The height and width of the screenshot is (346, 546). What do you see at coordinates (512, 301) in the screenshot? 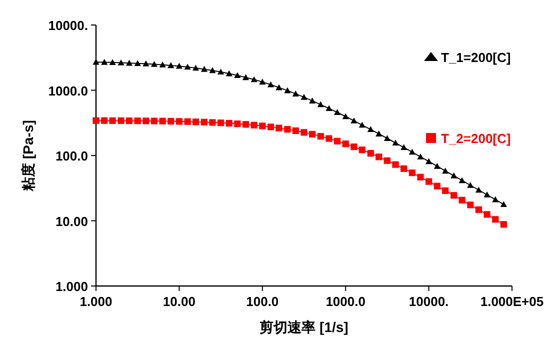
I see `x-tick-label: 1.000E+05` at bounding box center [512, 301].